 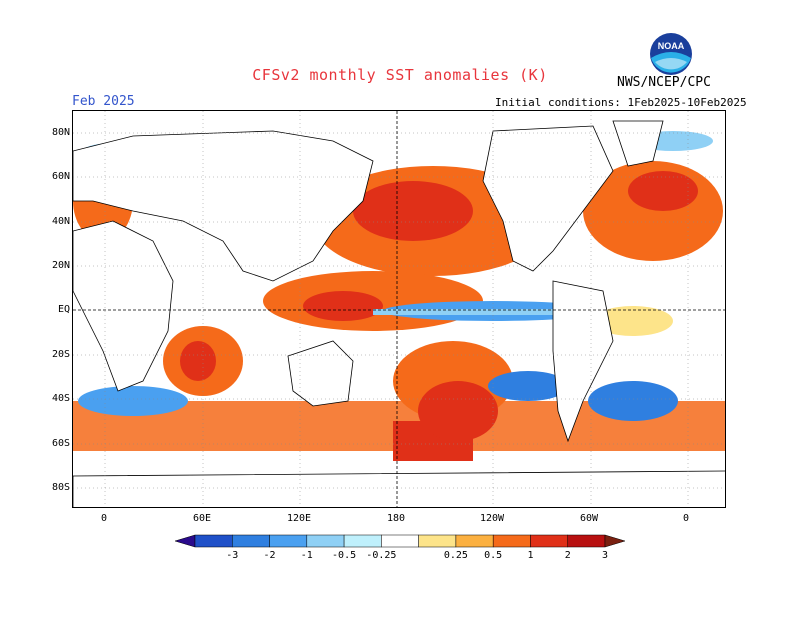 What do you see at coordinates (615, 541) in the screenshot?
I see `colorbar-arrow-high` at bounding box center [615, 541].